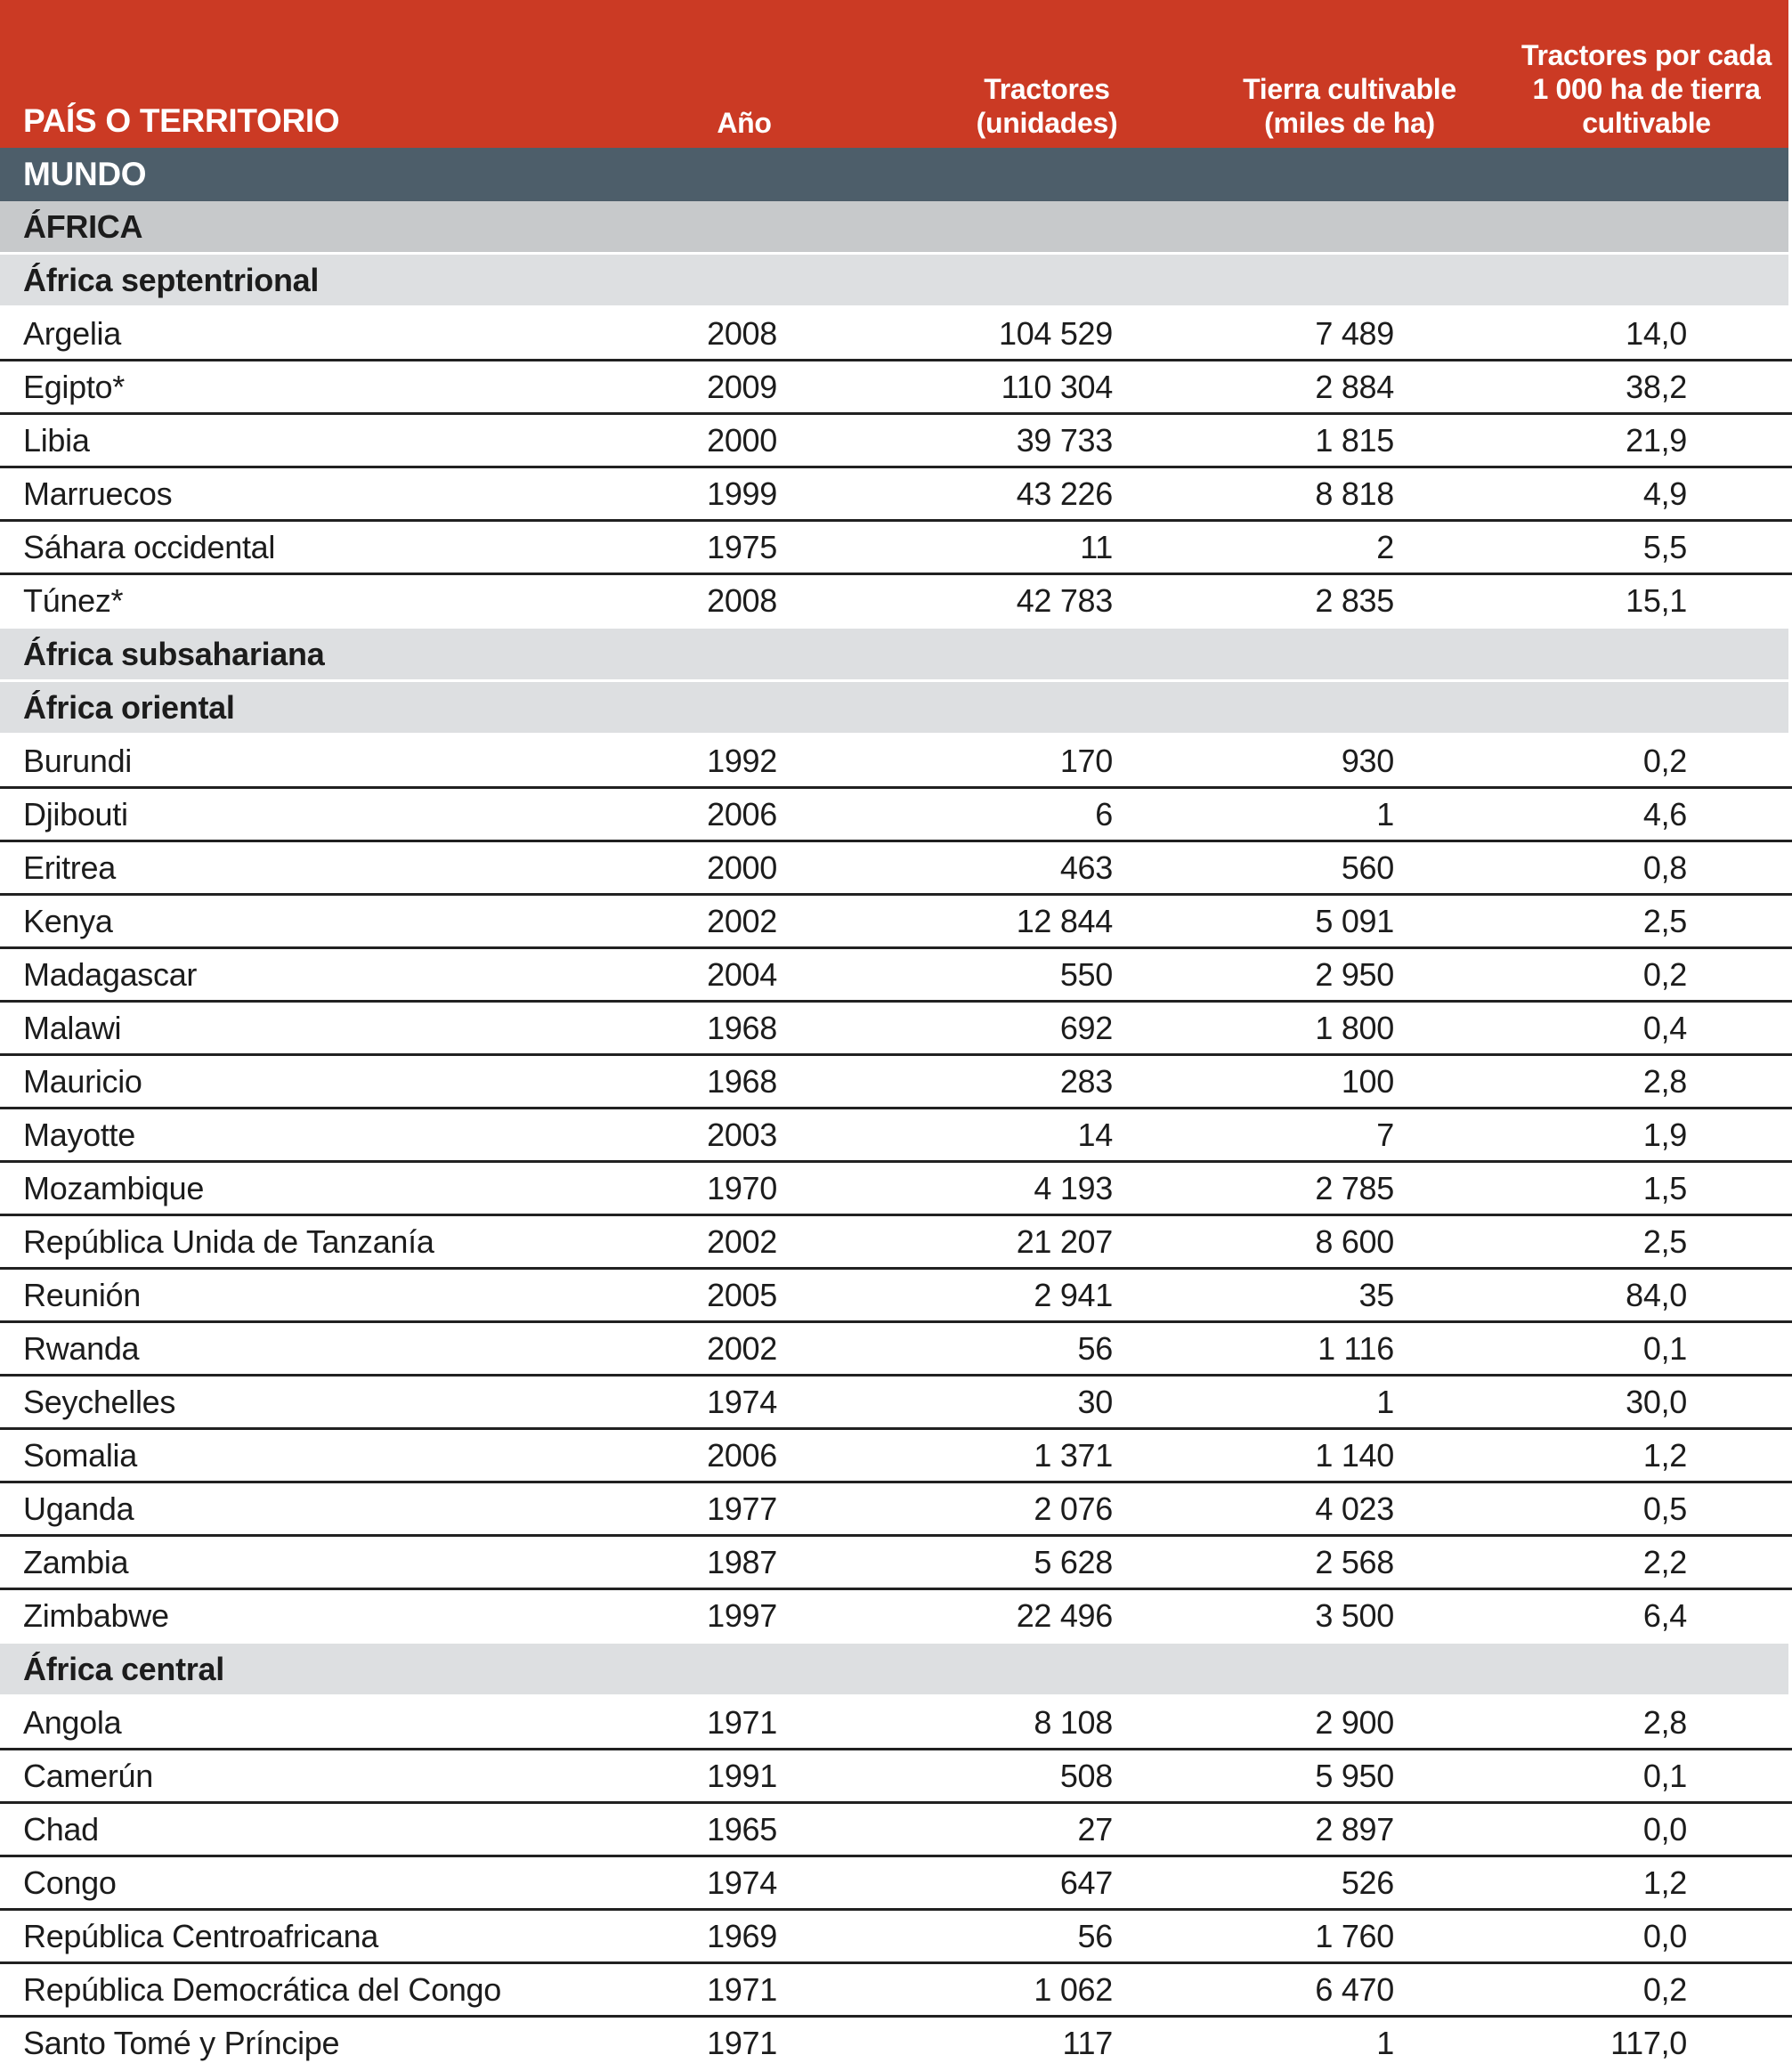 The height and width of the screenshot is (2071, 1792). Describe the element at coordinates (1095, 1401) in the screenshot. I see `tractors-cell: 30` at that location.